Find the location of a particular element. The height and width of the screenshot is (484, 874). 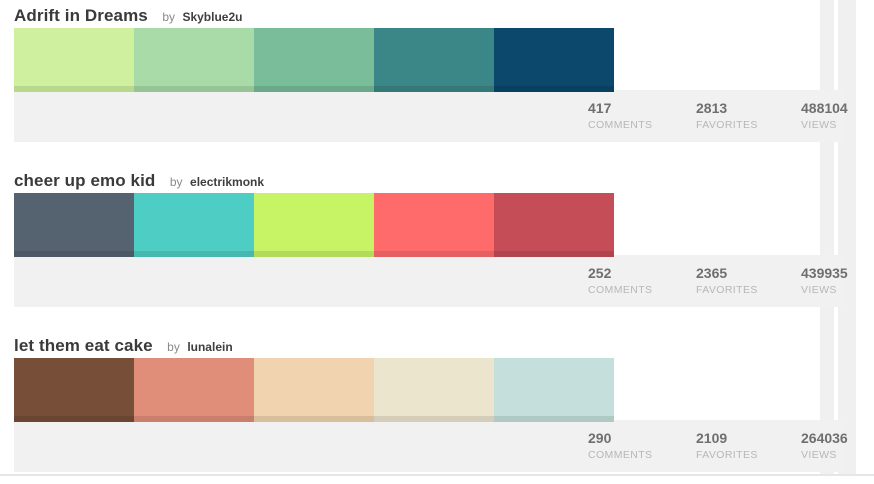

palette-author: Skyblue2u is located at coordinates (212, 17).